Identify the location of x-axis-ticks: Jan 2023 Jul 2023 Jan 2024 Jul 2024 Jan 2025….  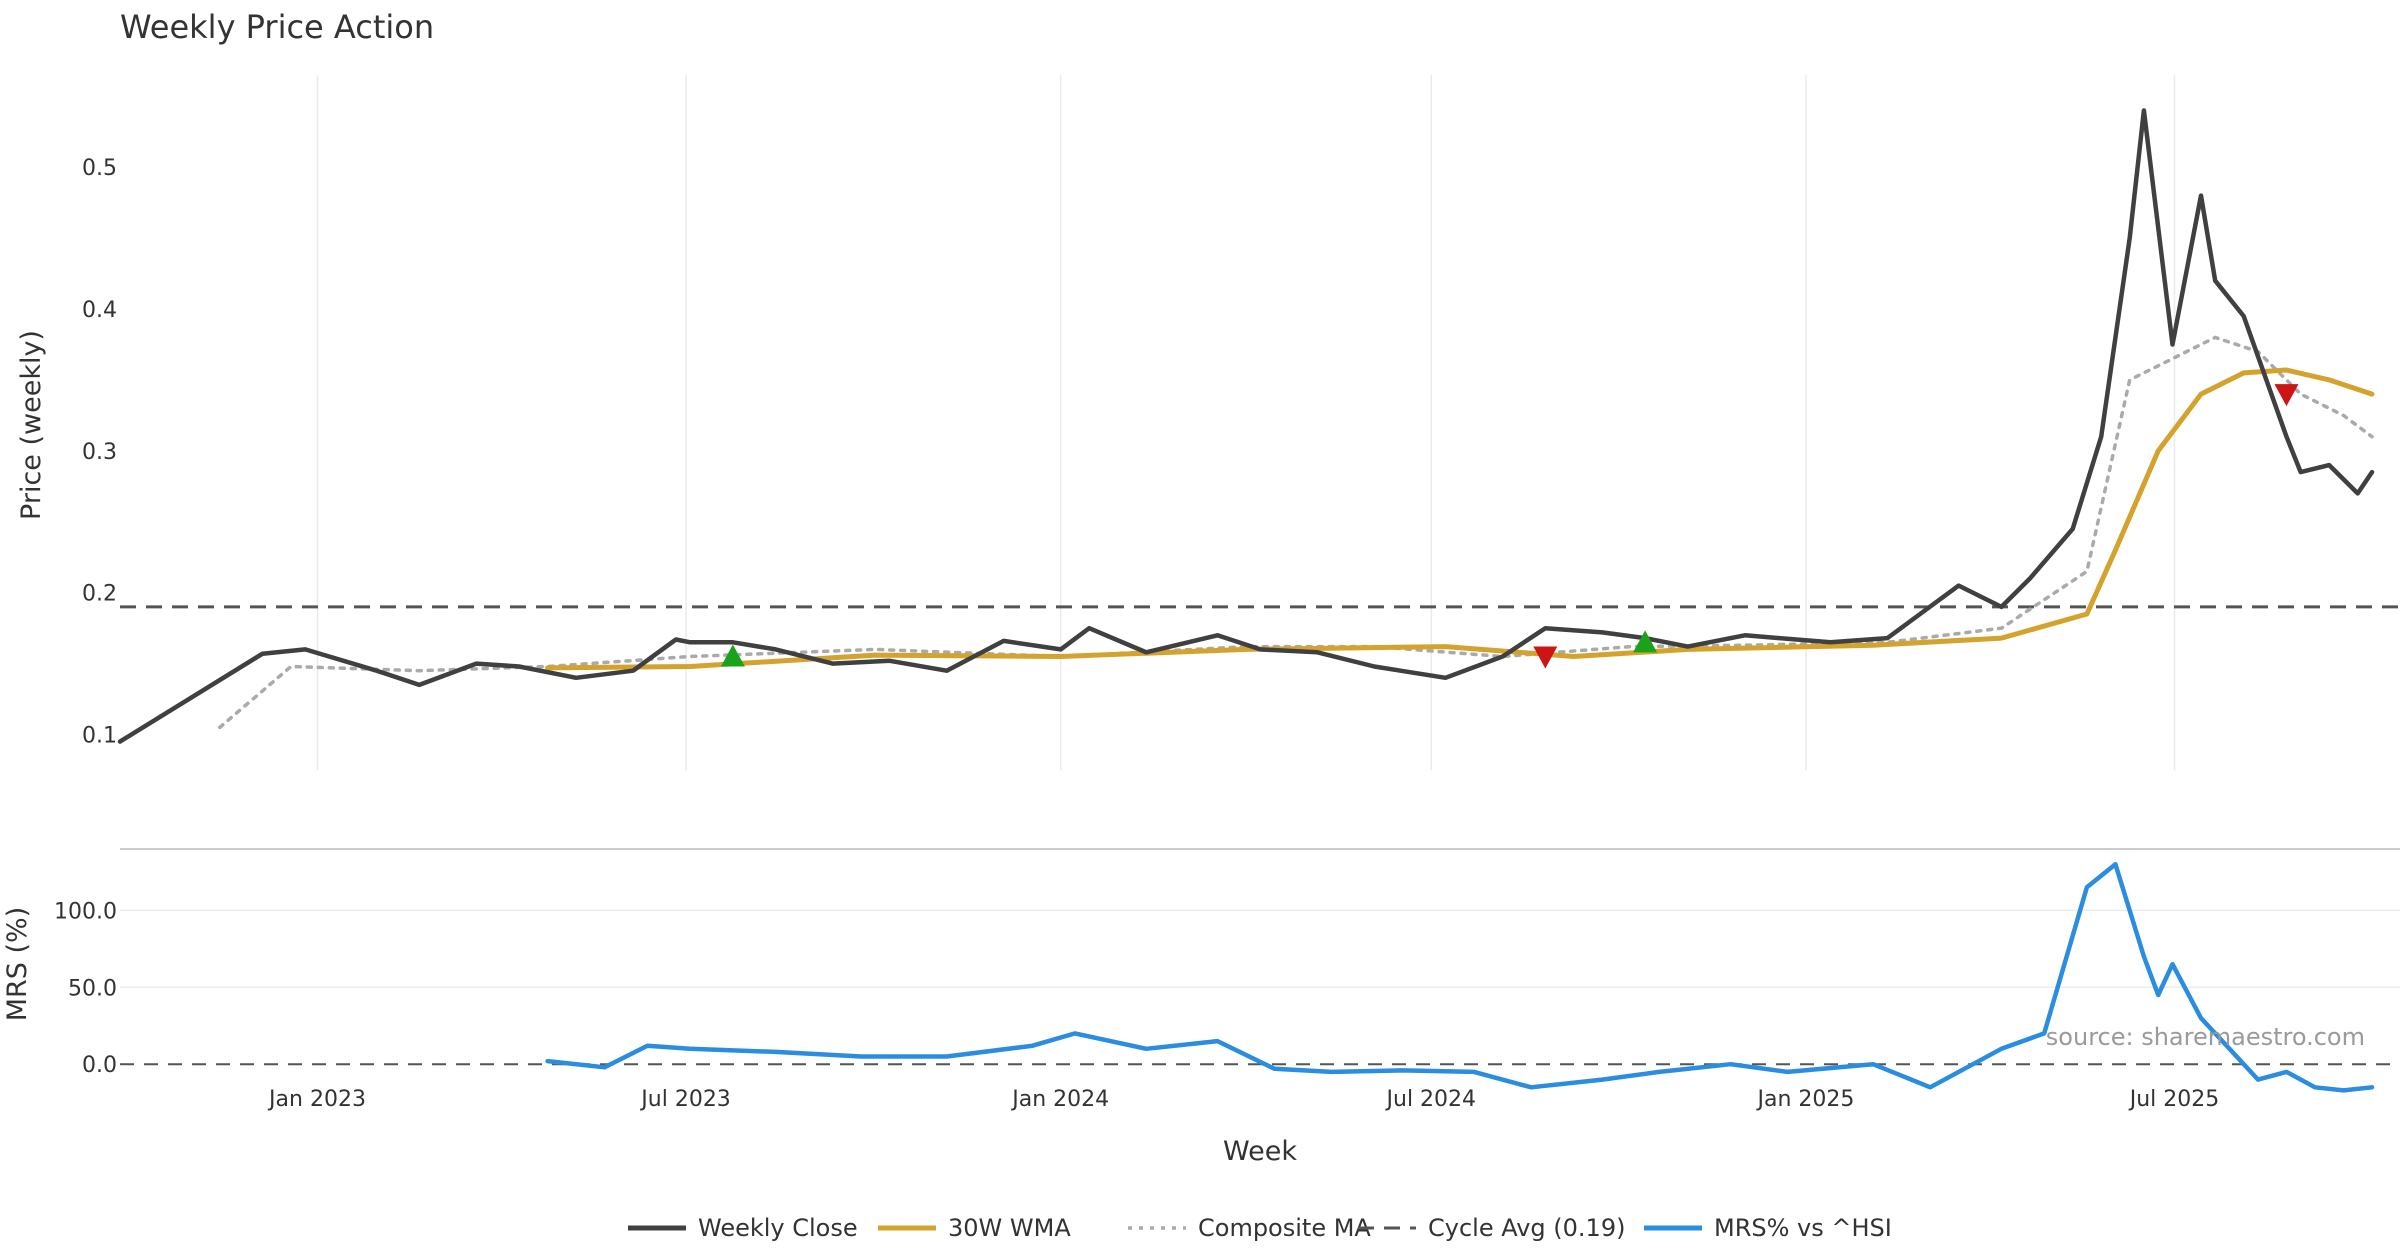
(1243, 1099).